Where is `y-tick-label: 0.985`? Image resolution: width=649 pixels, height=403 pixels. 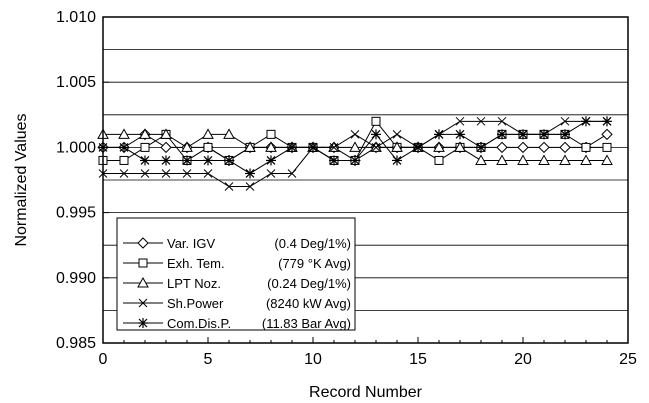 y-tick-label: 0.985 is located at coordinates (76, 343).